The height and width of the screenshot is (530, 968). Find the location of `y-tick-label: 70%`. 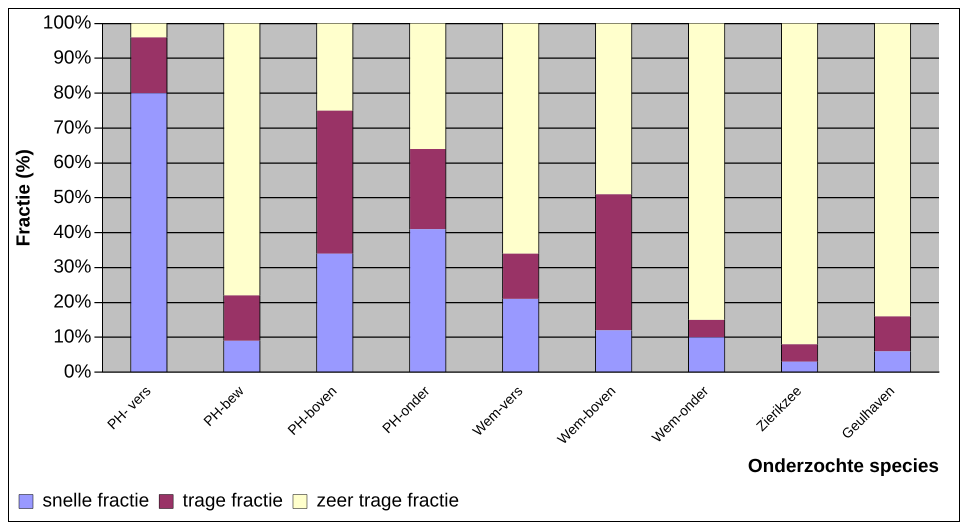

y-tick-label: 70% is located at coordinates (72, 127).